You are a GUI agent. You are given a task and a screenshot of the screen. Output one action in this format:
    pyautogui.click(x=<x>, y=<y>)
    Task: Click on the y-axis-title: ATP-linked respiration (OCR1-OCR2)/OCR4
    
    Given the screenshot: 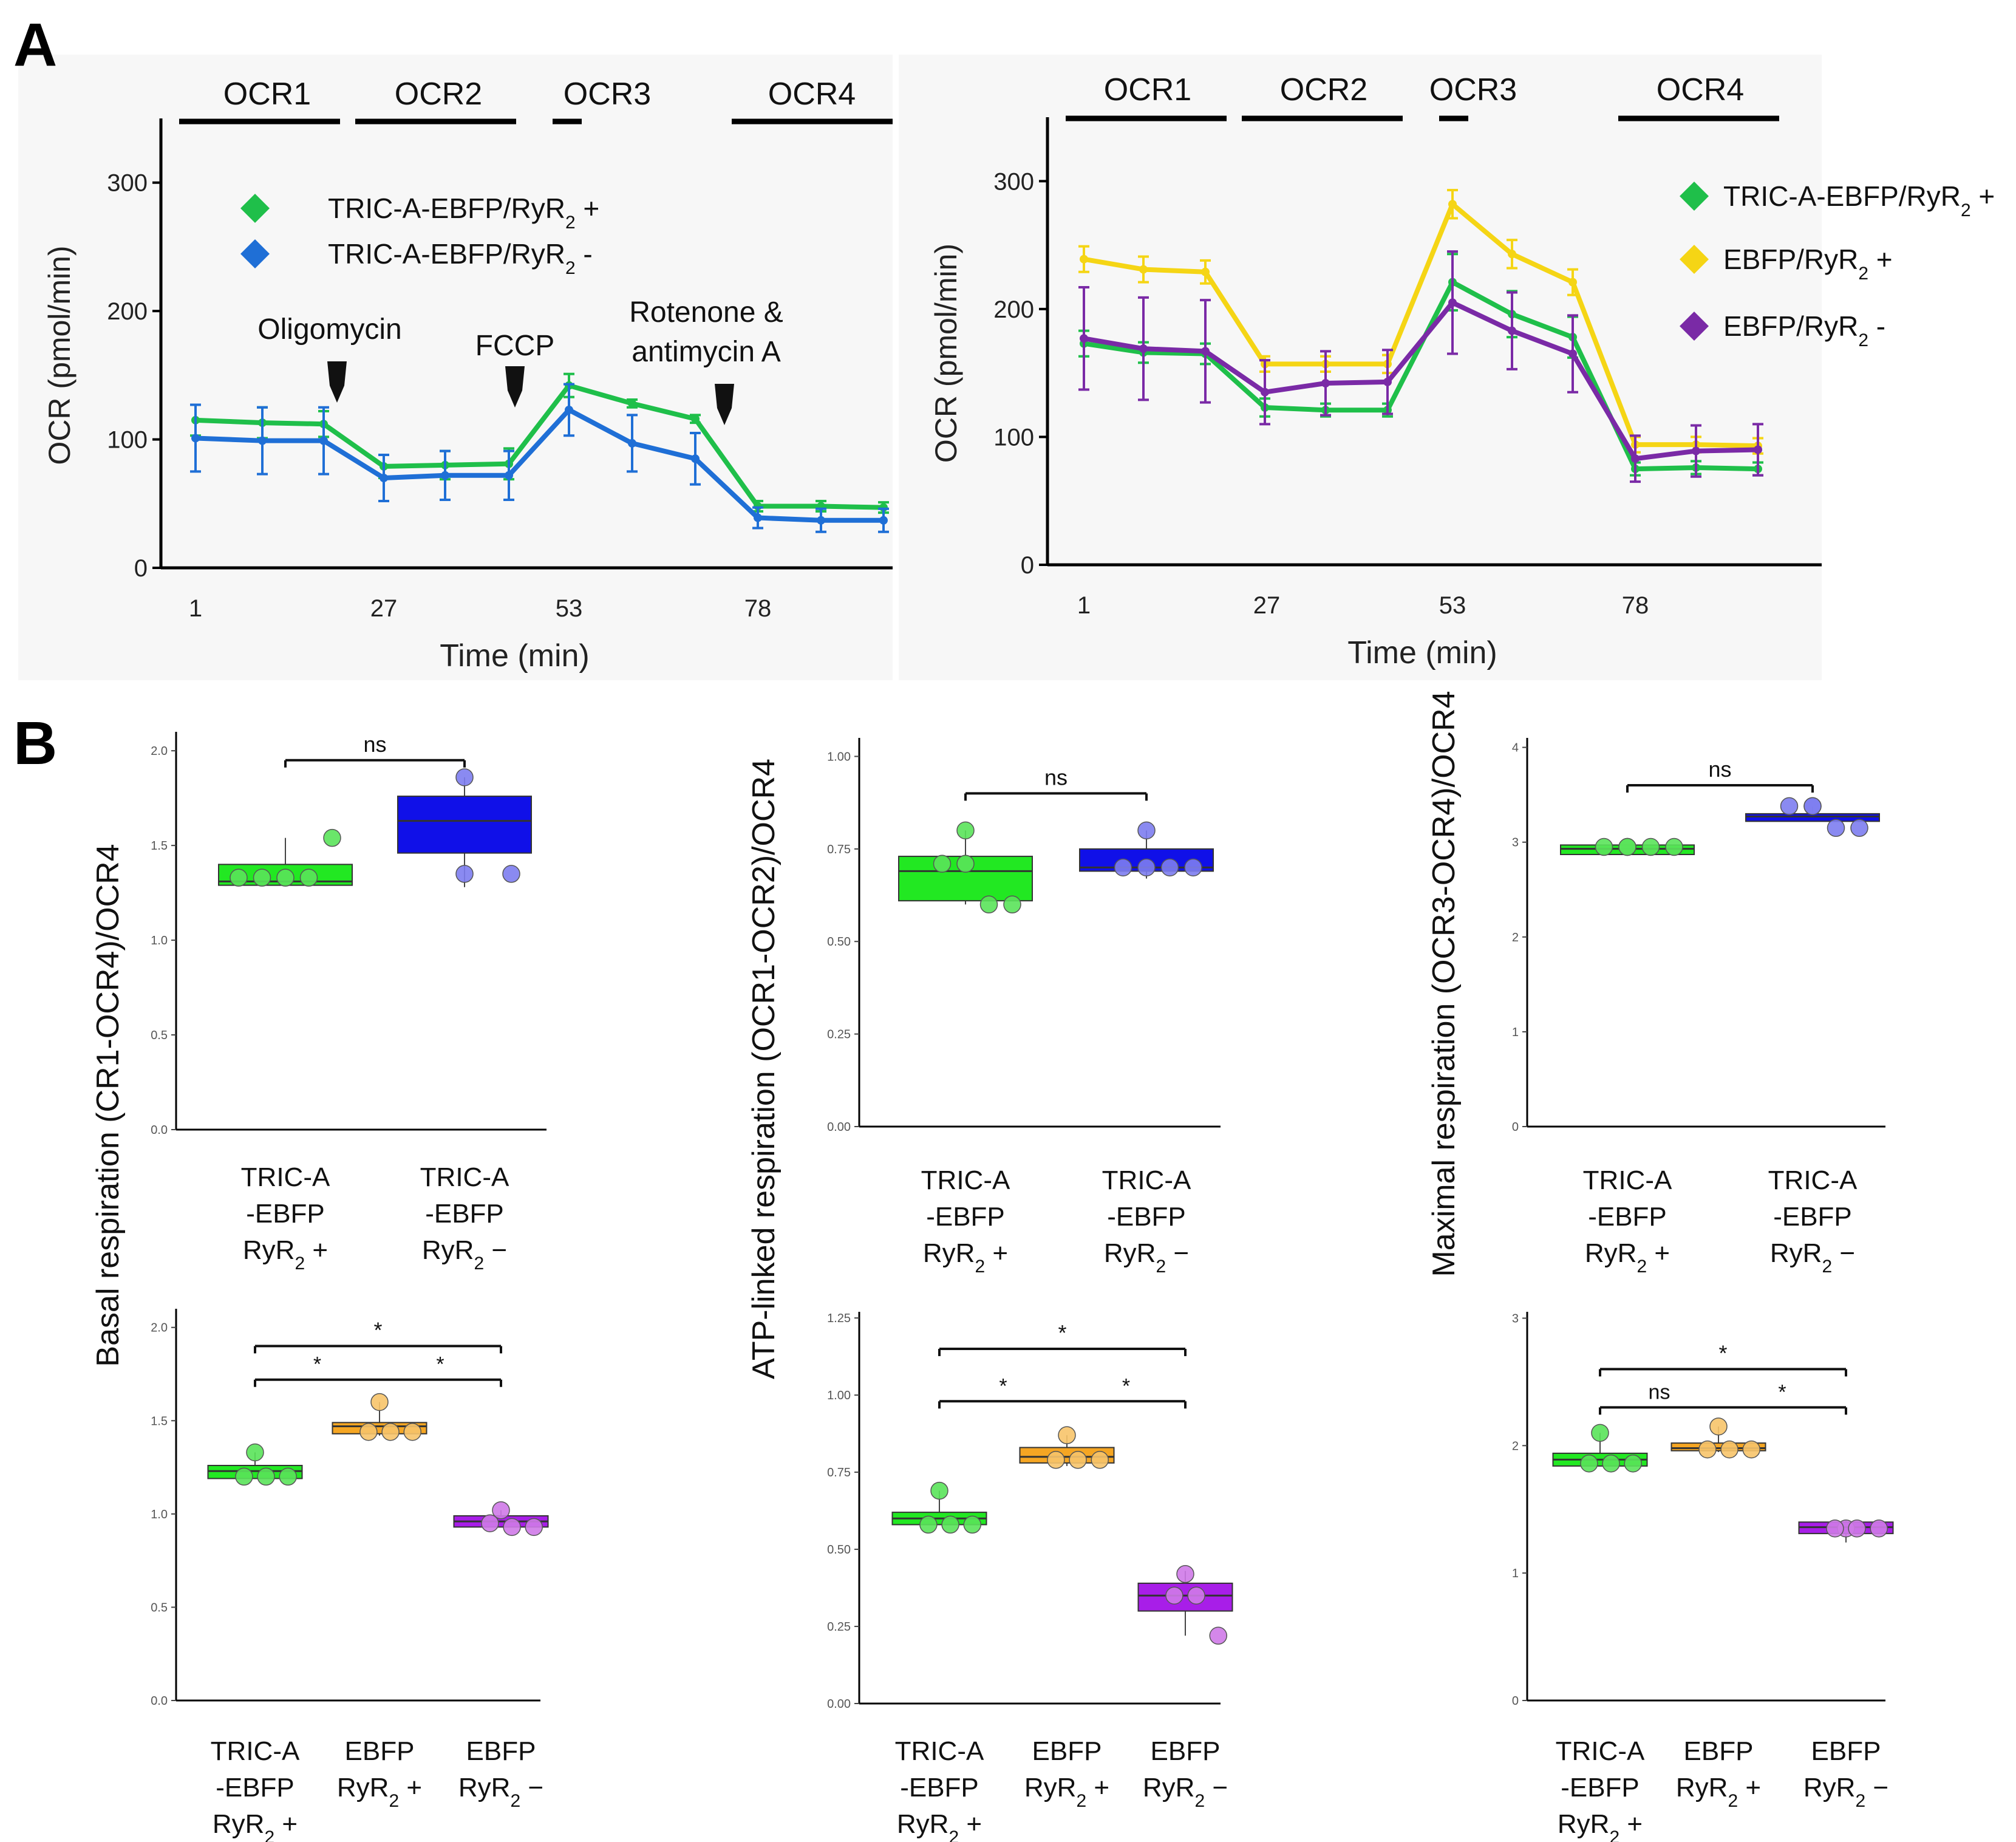 What is the action you would take?
    pyautogui.click(x=764, y=1069)
    